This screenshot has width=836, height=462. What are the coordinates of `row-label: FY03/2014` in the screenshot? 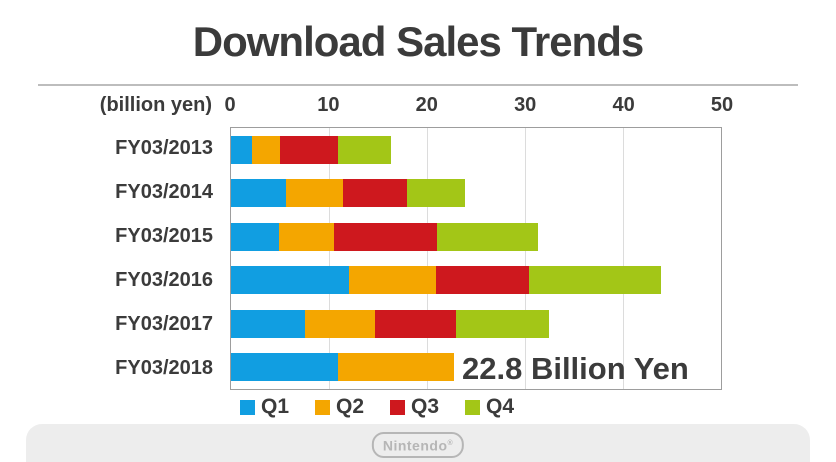 It's located at (164, 192).